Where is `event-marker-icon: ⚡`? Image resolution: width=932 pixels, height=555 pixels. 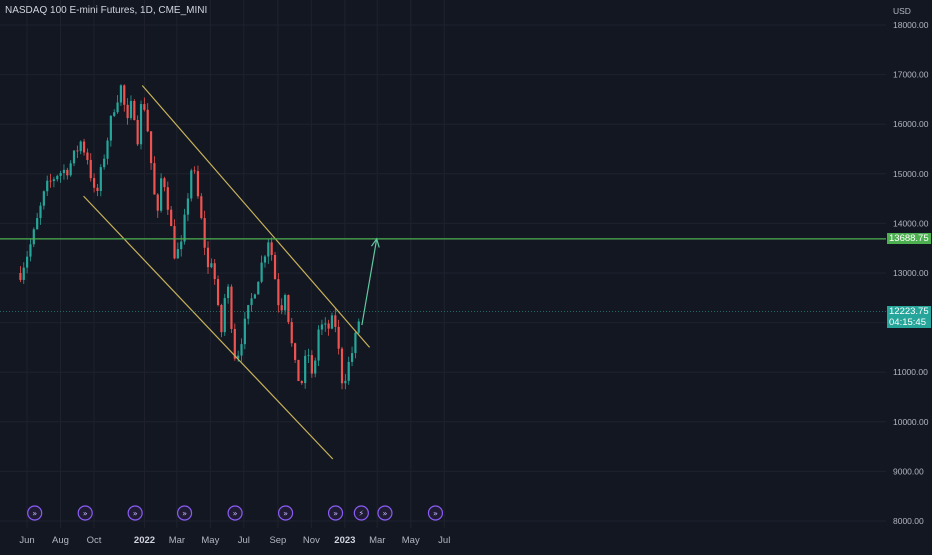
event-marker-icon: ⚡ is located at coordinates (361, 513).